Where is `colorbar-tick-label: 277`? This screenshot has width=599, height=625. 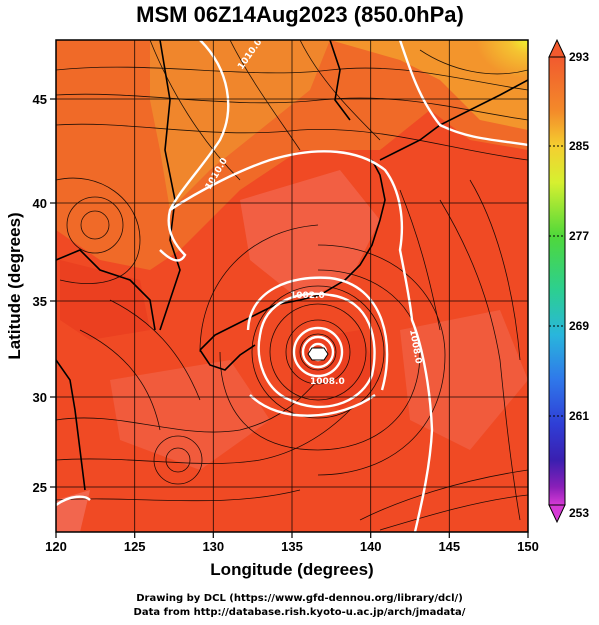
colorbar-tick-label: 277 is located at coordinates (579, 236).